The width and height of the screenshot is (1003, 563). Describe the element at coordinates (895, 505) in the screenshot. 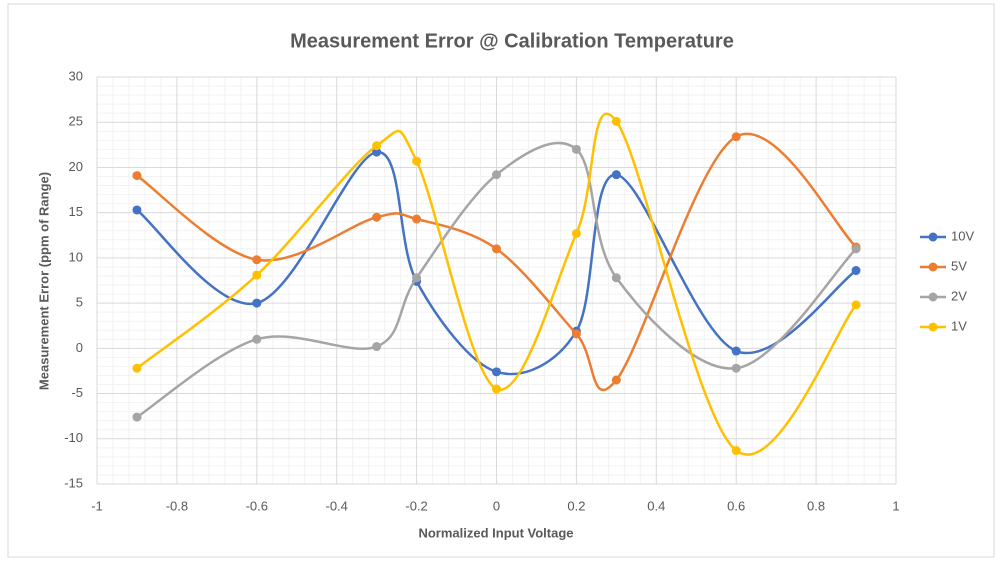

I see `x-tick-label: 1` at that location.